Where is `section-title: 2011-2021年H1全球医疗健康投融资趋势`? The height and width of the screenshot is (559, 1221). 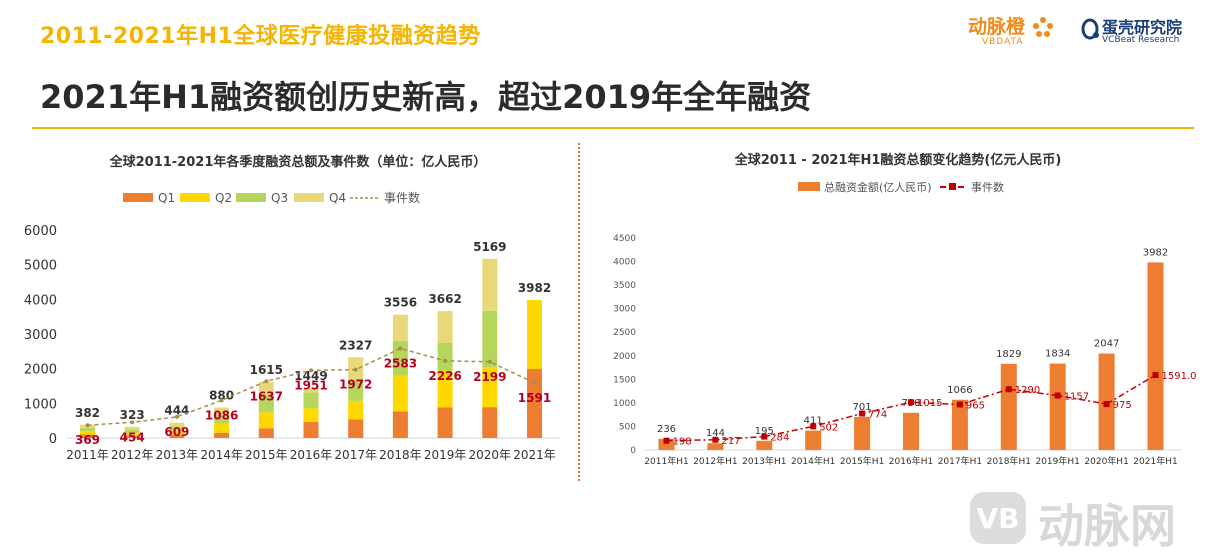 section-title: 2011-2021年H1全球医疗健康投融资趋势 is located at coordinates (260, 36).